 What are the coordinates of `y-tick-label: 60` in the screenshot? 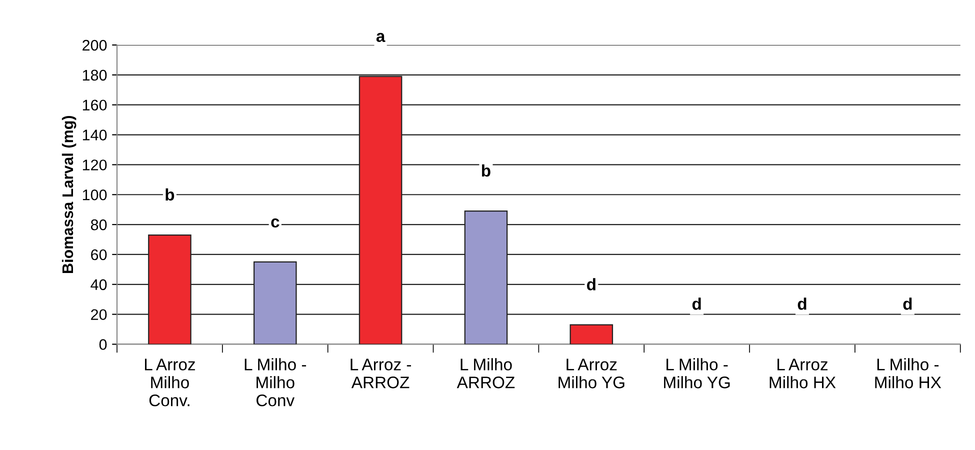 It's located at (99, 254).